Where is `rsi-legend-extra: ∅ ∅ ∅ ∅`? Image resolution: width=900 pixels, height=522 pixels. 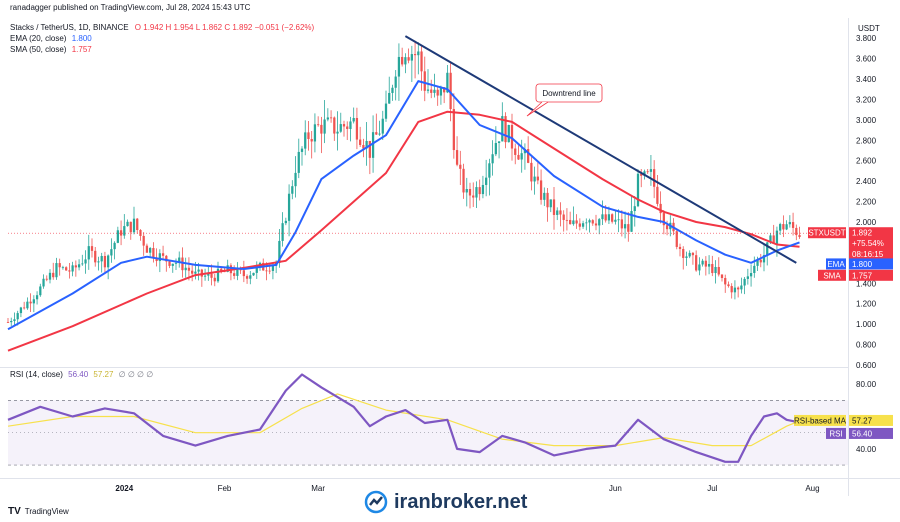 rsi-legend-extra: ∅ ∅ ∅ ∅ is located at coordinates (136, 374).